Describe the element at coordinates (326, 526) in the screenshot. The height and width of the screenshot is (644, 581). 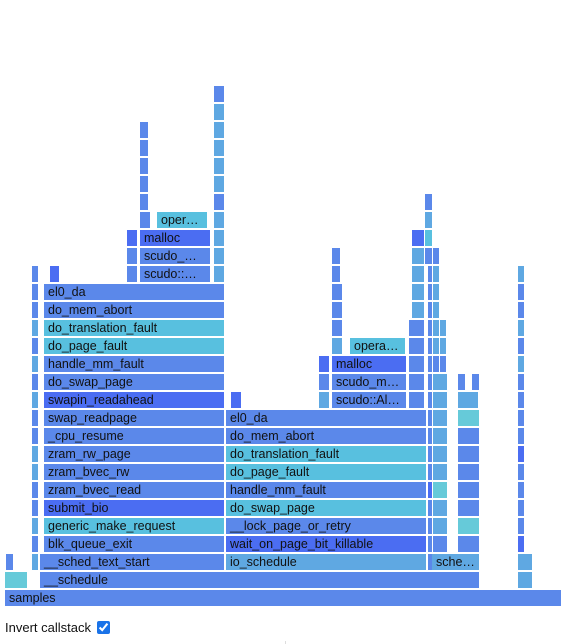
I see `flame-frame--lock-page-or-retry: __lock_page_or_retry` at that location.